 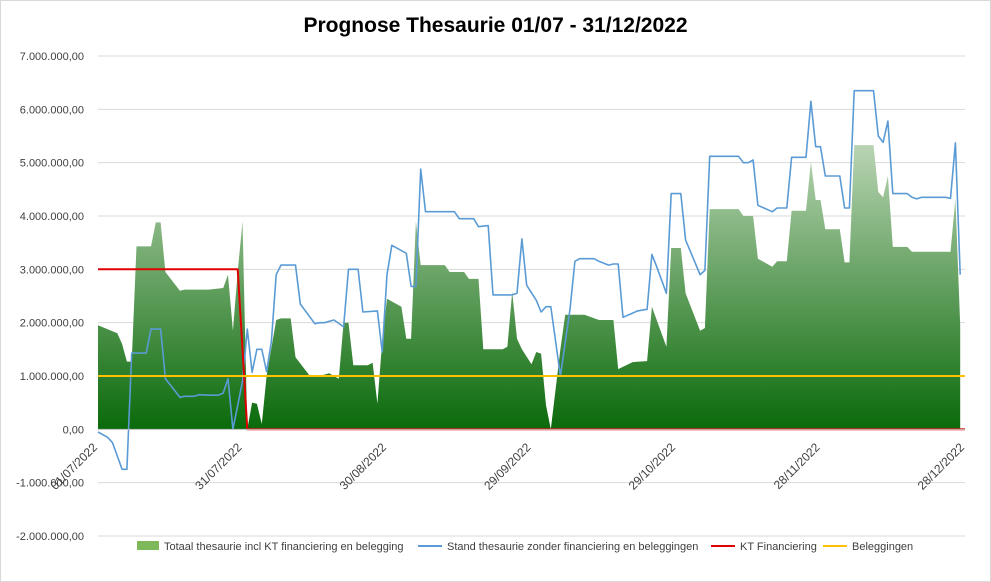 I want to click on y-tick-label: 4.000.000,00, so click(x=52, y=217).